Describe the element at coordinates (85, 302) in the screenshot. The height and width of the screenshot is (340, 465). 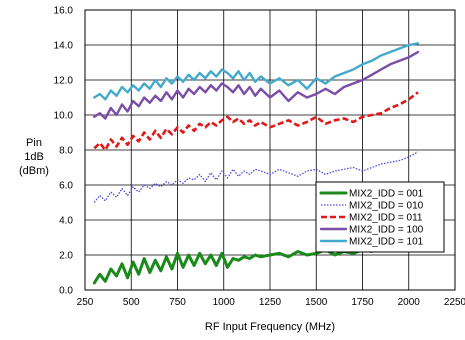
I see `x-tick-label: 250` at that location.